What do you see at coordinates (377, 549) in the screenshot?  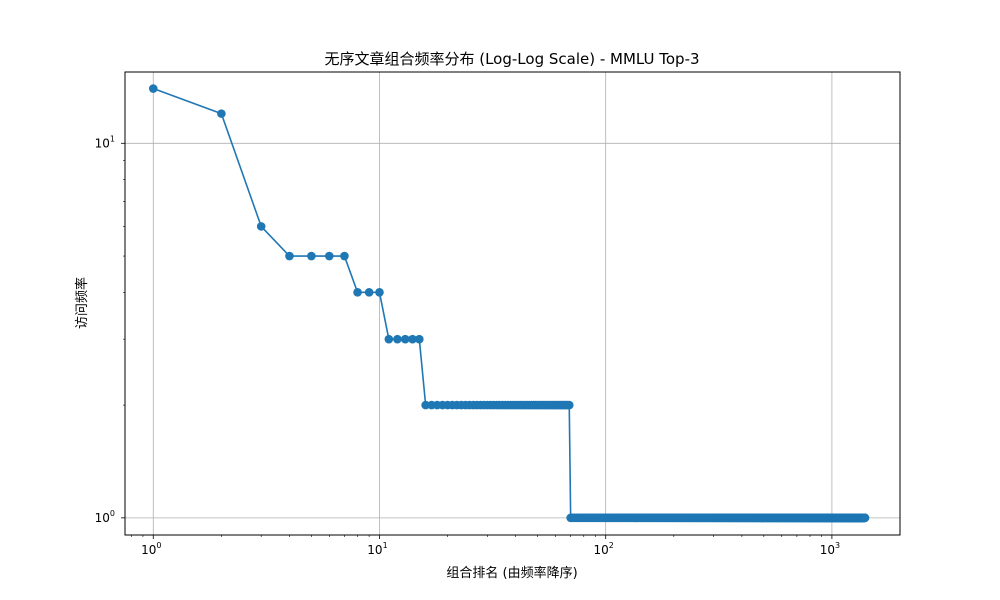 I see `x-tick-label: 10¹` at bounding box center [377, 549].